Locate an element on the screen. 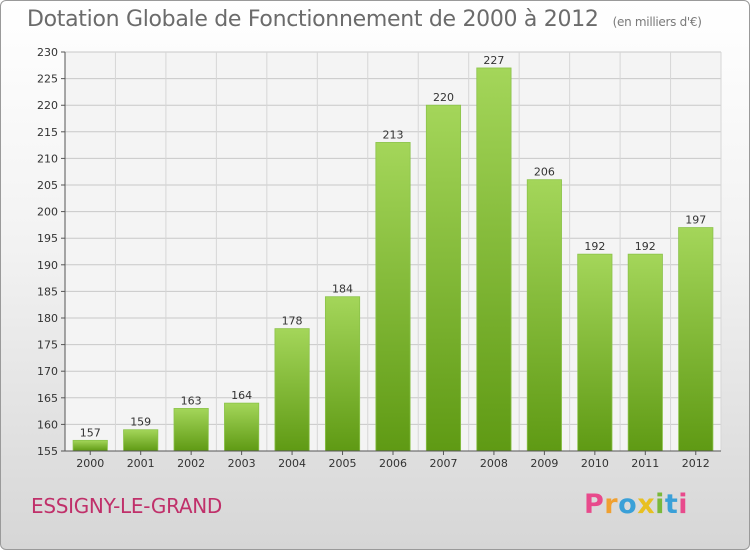  y-tick-label: 180 is located at coordinates (47, 318).